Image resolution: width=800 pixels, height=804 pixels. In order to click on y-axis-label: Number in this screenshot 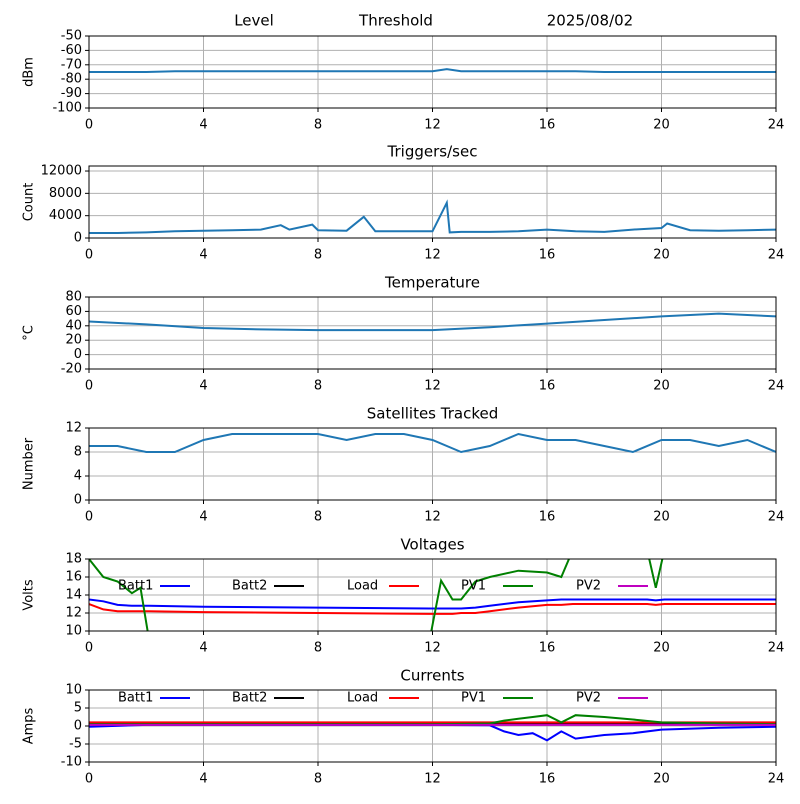, I will do `click(29, 463)`.